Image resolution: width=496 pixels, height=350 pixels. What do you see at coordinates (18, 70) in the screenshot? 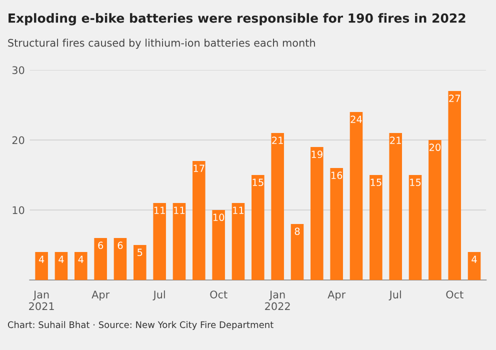
I see `y-tick-label: 30` at bounding box center [18, 70].